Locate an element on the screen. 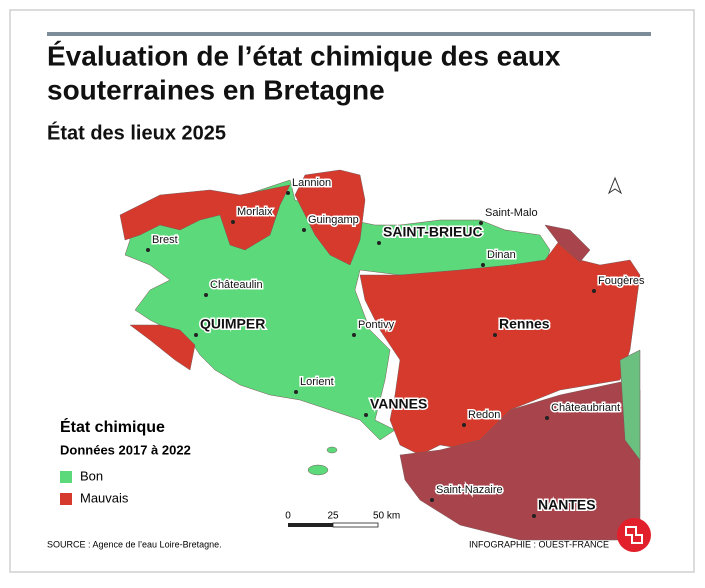 This screenshot has height=588, width=705. scale-bar: 0 25 50 km is located at coordinates (342, 519).